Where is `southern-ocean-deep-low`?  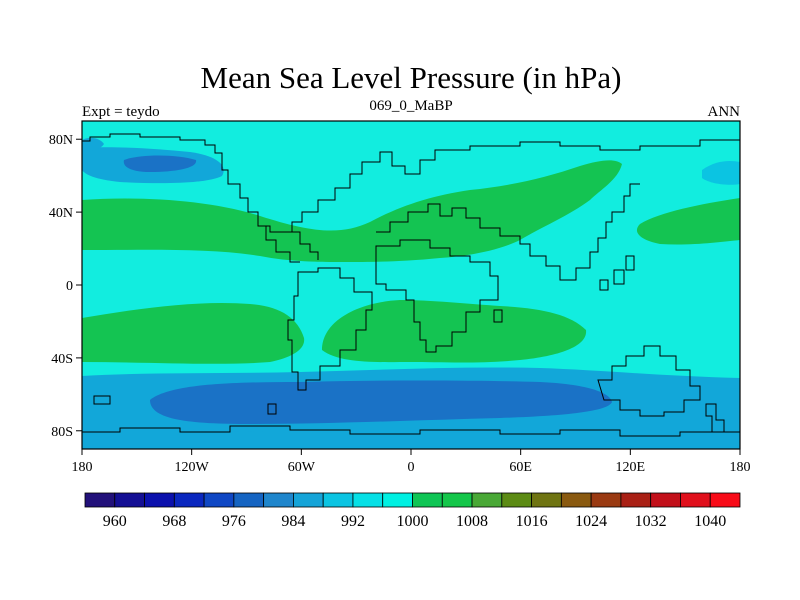 southern-ocean-deep-low is located at coordinates (381, 402).